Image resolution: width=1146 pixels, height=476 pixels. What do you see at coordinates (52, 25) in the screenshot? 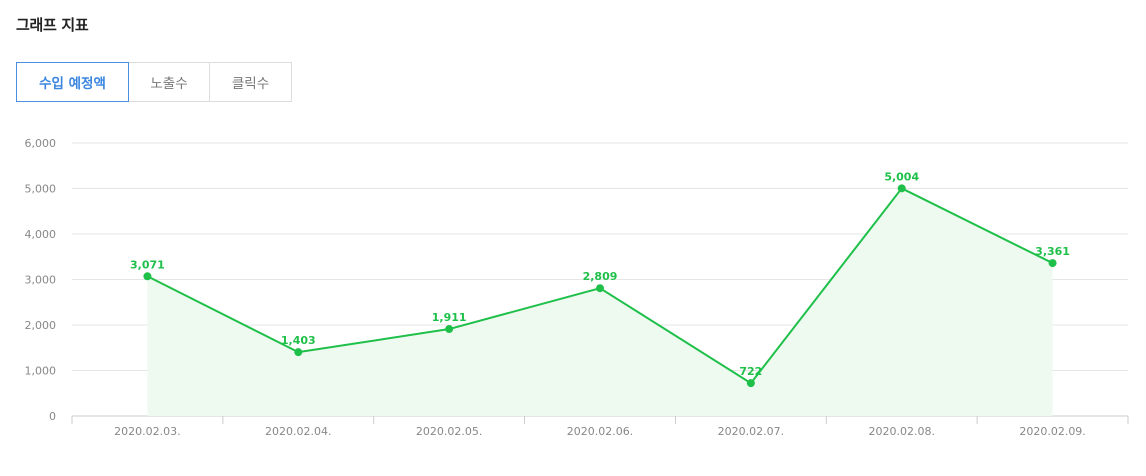
I see `chart-section-title: 그래프 지표` at bounding box center [52, 25].